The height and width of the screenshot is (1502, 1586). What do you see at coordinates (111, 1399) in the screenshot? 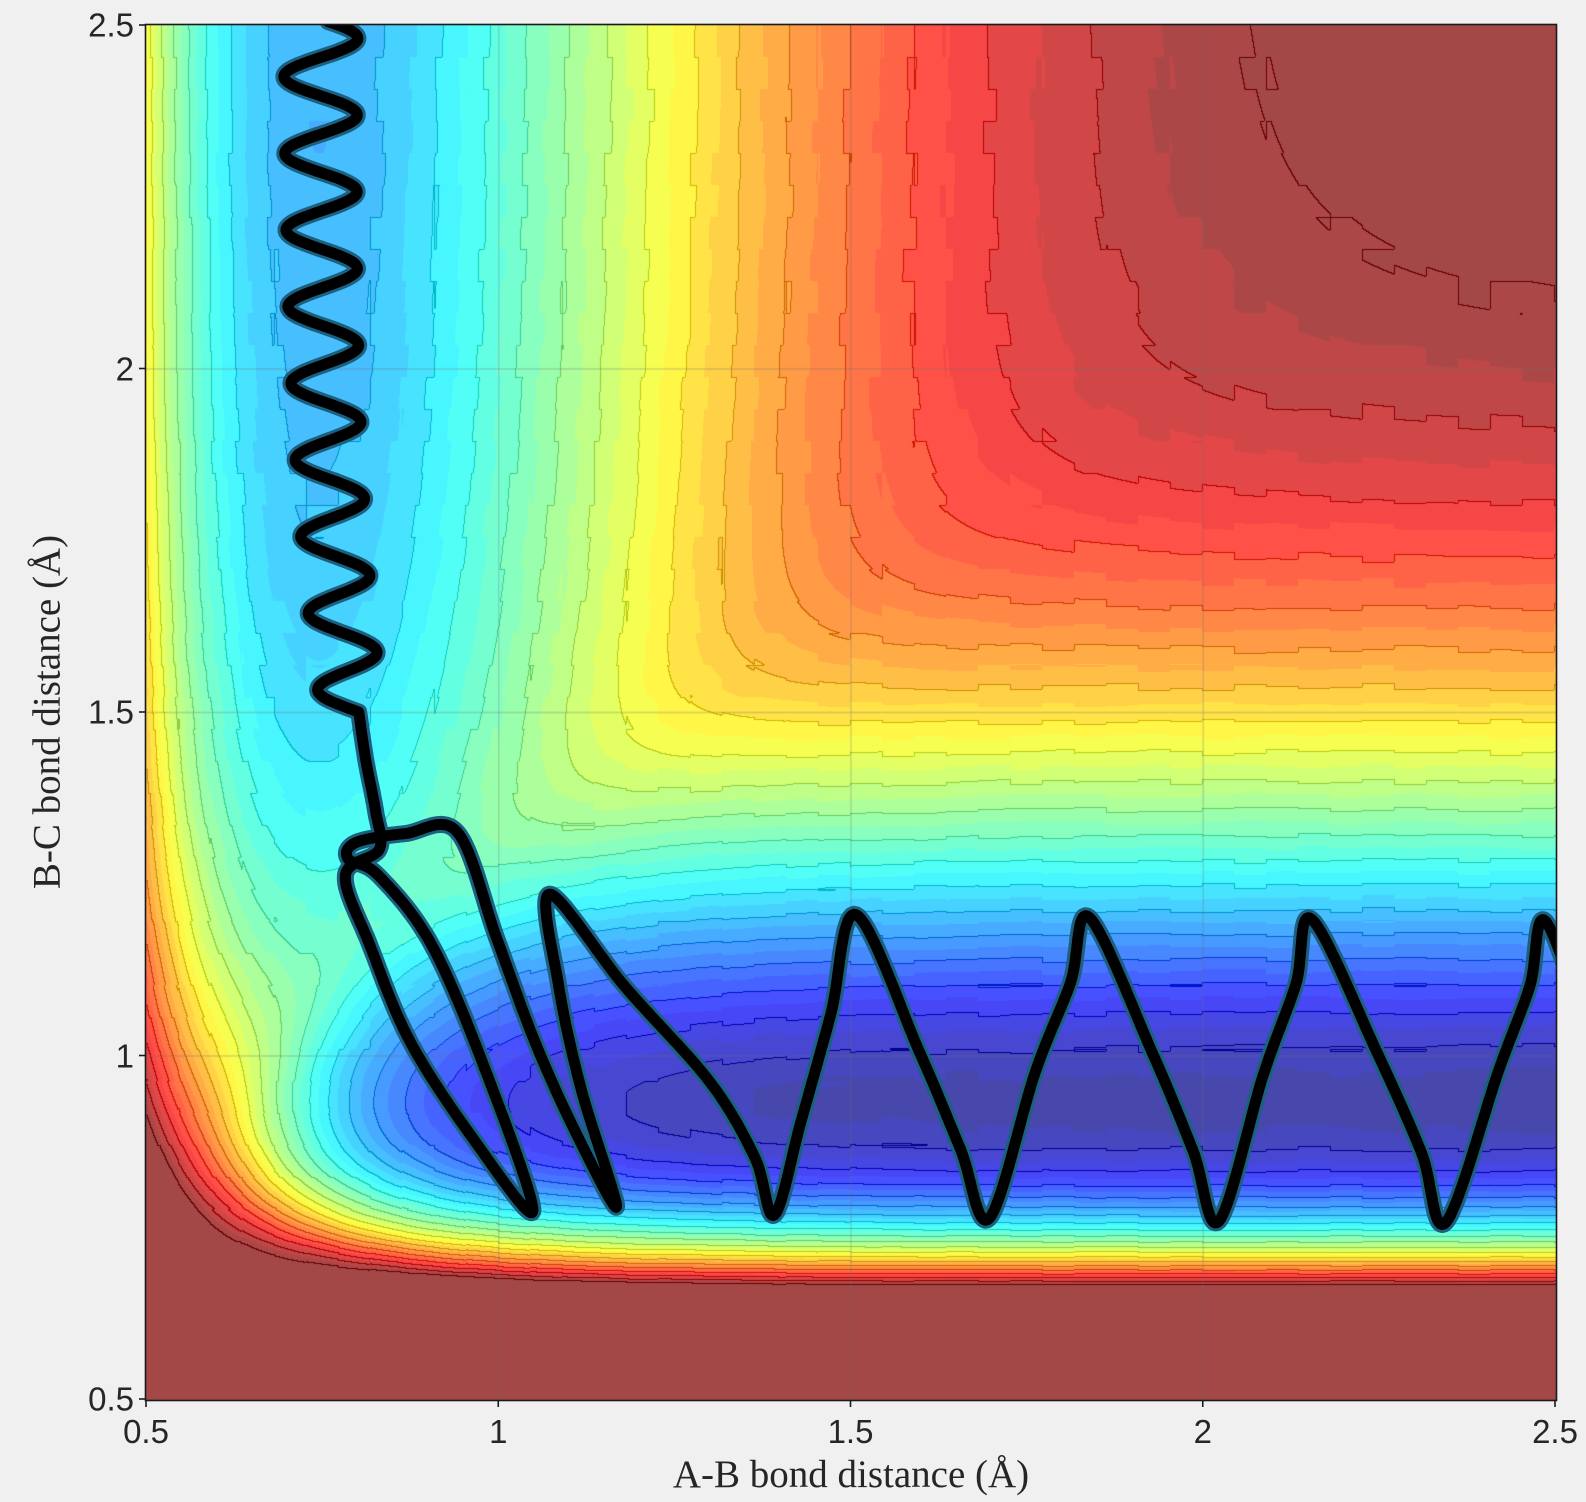
I see `y-tick-label: 0.5` at bounding box center [111, 1399].